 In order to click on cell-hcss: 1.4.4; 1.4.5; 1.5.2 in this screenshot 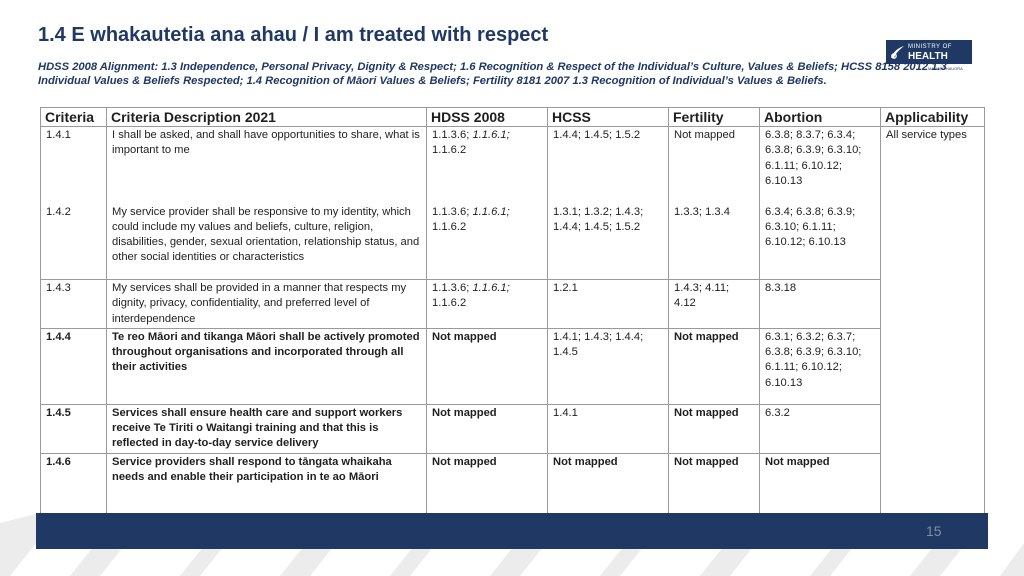, I will do `click(608, 165)`.